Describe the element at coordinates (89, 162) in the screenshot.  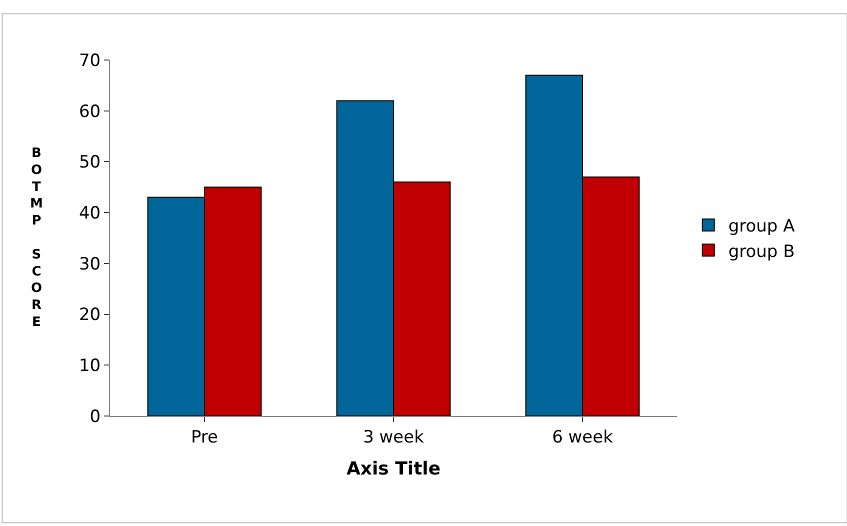
I see `y-tick-label: 50` at that location.